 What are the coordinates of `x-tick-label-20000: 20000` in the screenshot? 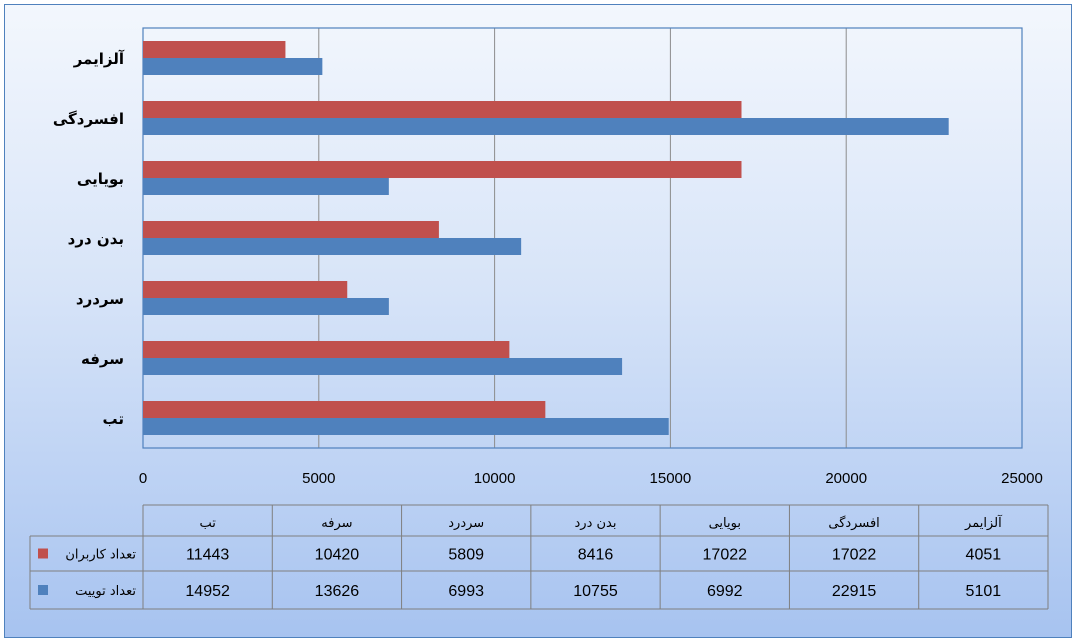 It's located at (846, 478).